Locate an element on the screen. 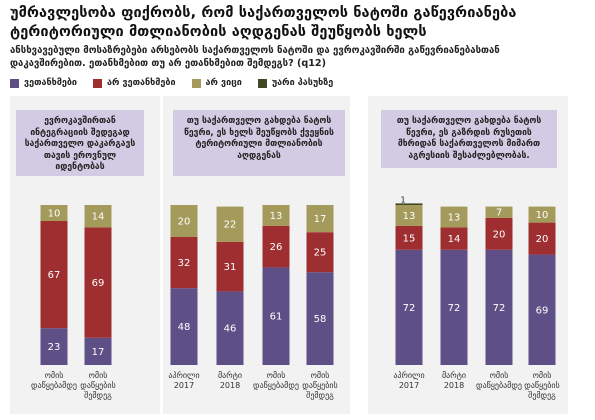 The image size is (595, 420). data-label: 61 is located at coordinates (276, 317).